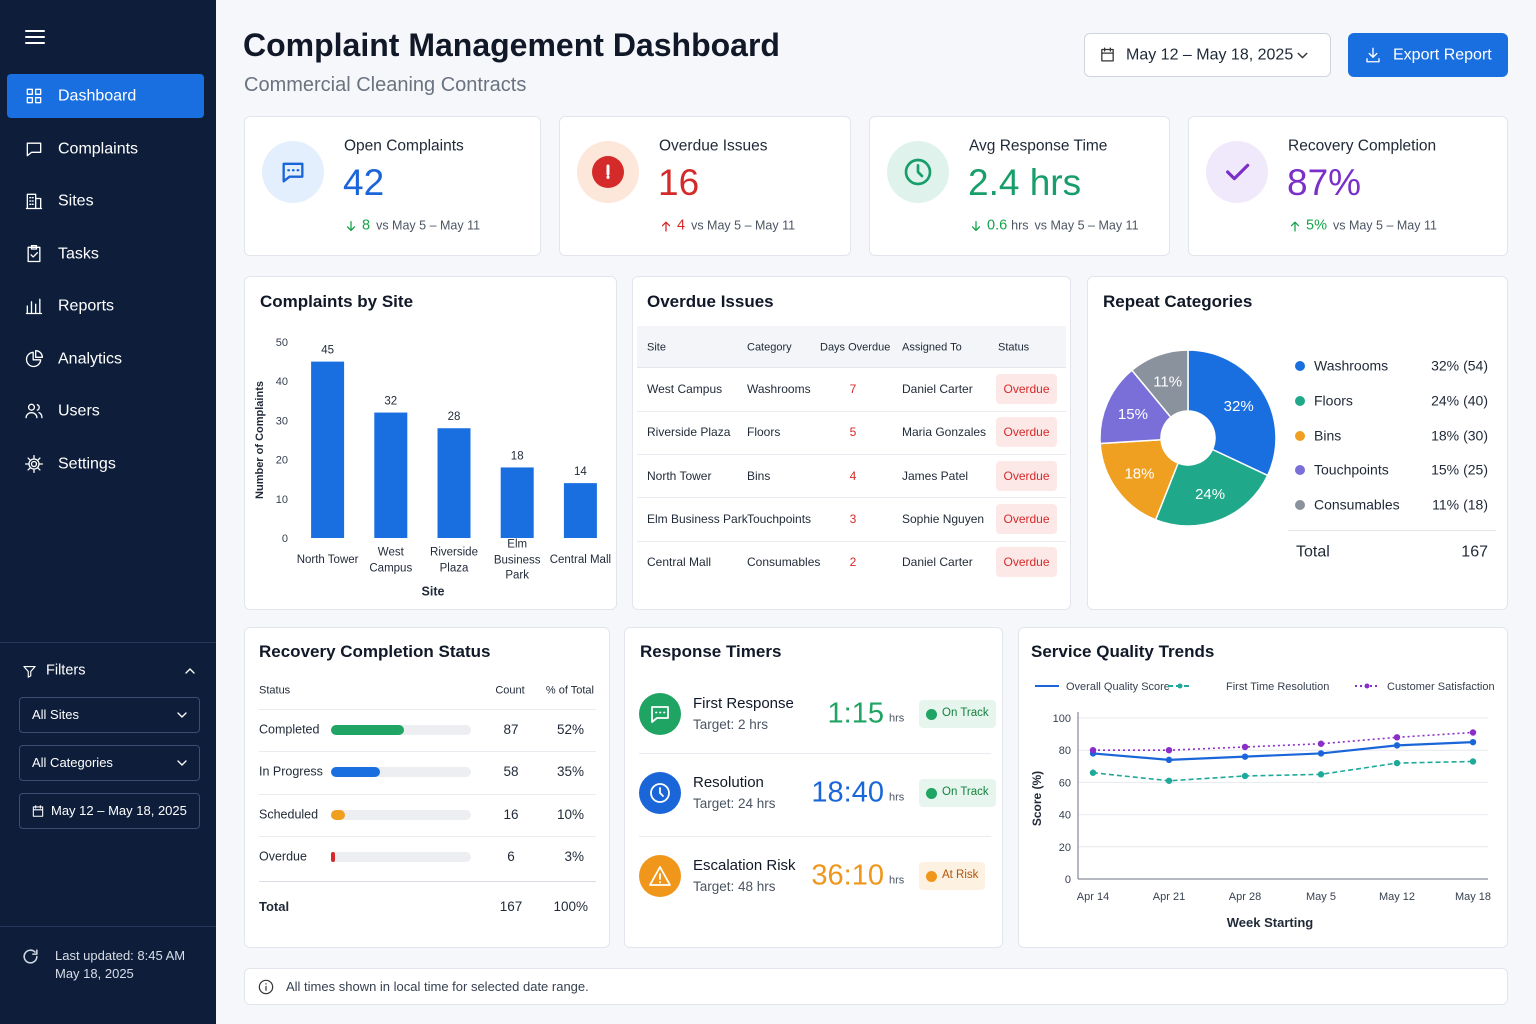  Describe the element at coordinates (728, 782) in the screenshot. I see `timer-name: Resolution` at that location.